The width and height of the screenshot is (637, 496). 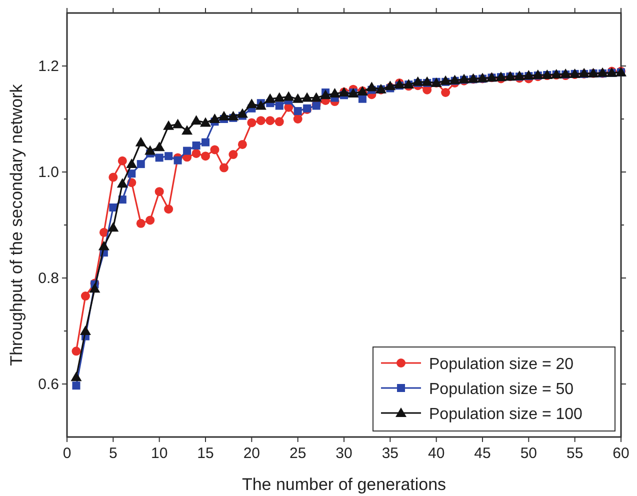 What do you see at coordinates (159, 453) in the screenshot?
I see `x-tick-label: 10` at bounding box center [159, 453].